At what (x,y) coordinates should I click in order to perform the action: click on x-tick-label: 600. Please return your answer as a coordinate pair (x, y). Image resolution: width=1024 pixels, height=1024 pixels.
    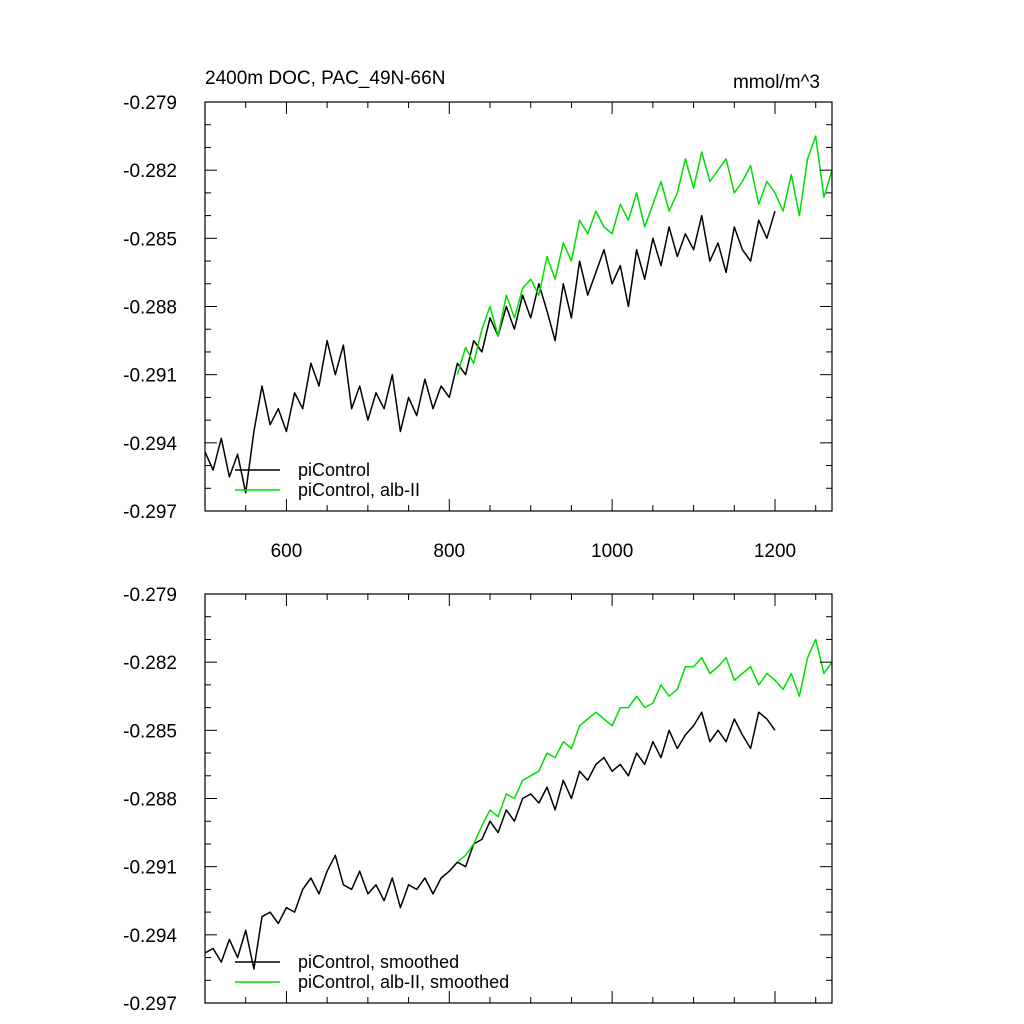
    Looking at the image, I should click on (287, 551).